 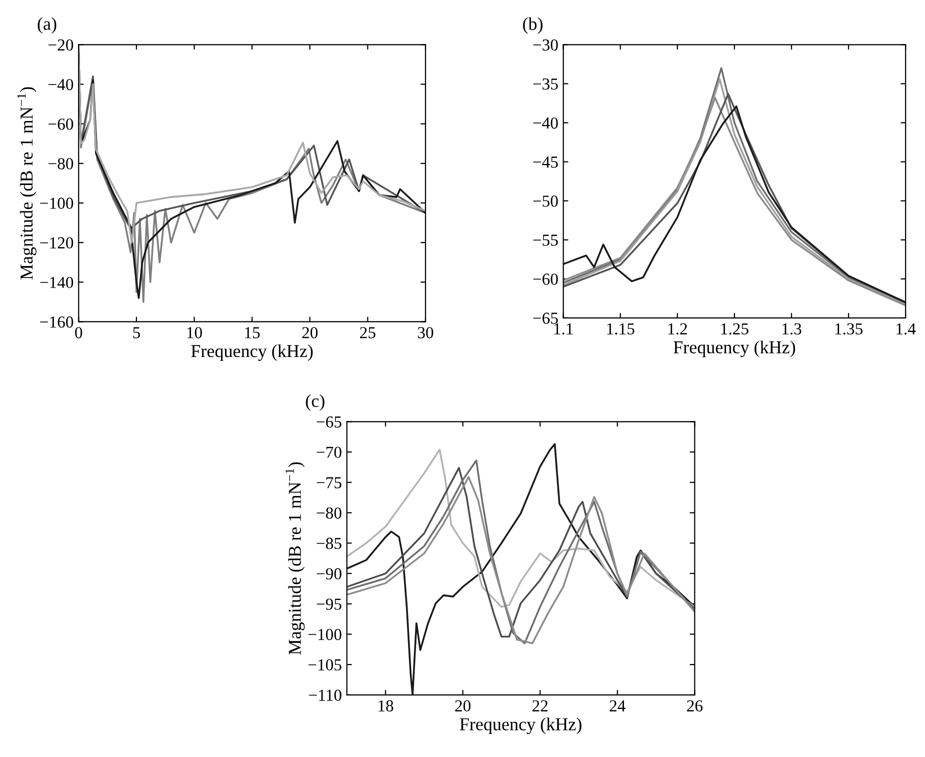 I want to click on x-tick-label: 24, so click(x=618, y=706).